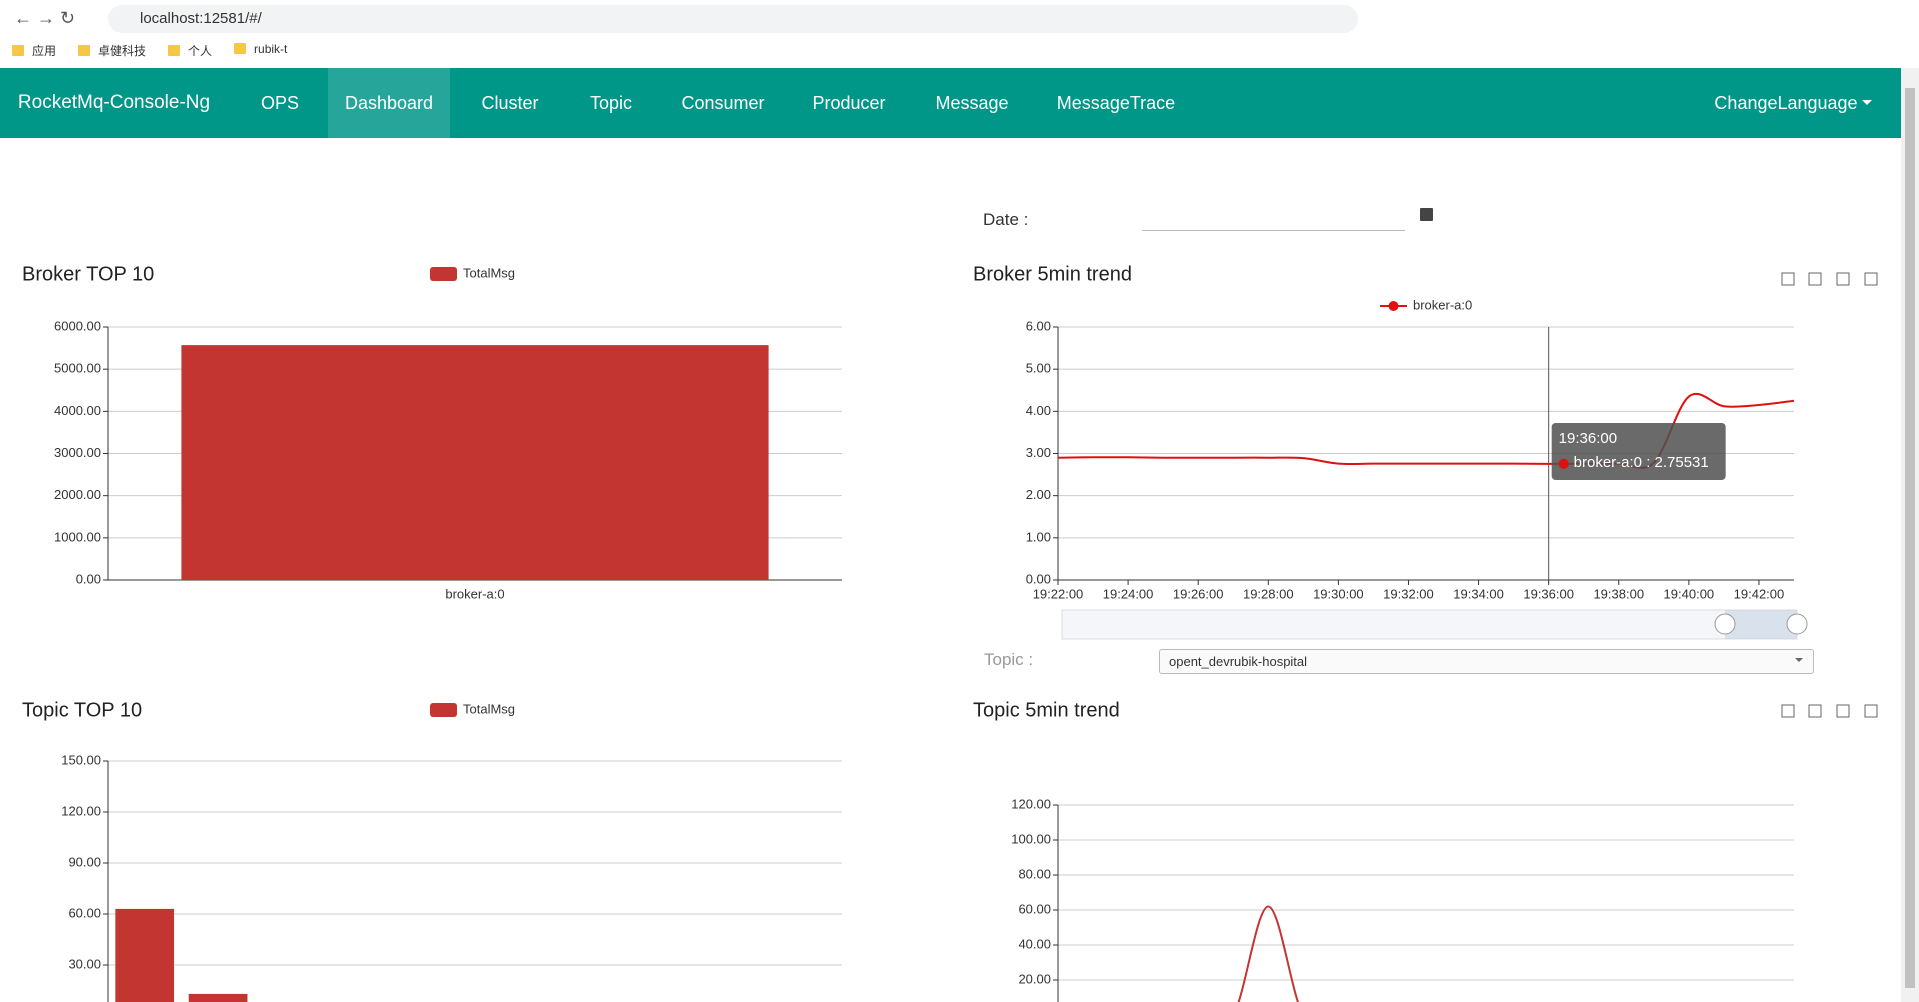 Image resolution: width=1919 pixels, height=1002 pixels. Describe the element at coordinates (1116, 103) in the screenshot. I see `nav-item: MessageTrace` at that location.